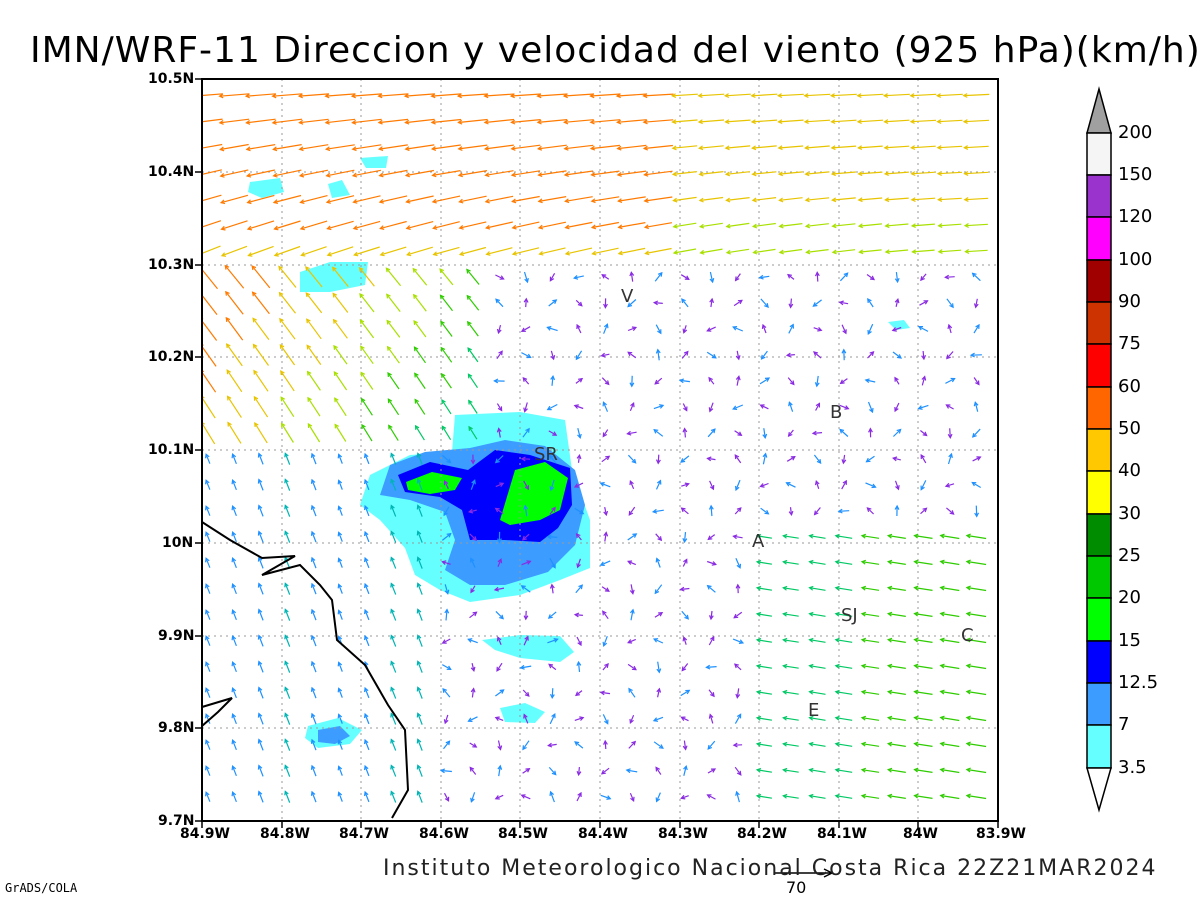 Image resolution: width=1200 pixels, height=900 pixels. Describe the element at coordinates (546, 454) in the screenshot. I see `city-label-sr: SR` at that location.